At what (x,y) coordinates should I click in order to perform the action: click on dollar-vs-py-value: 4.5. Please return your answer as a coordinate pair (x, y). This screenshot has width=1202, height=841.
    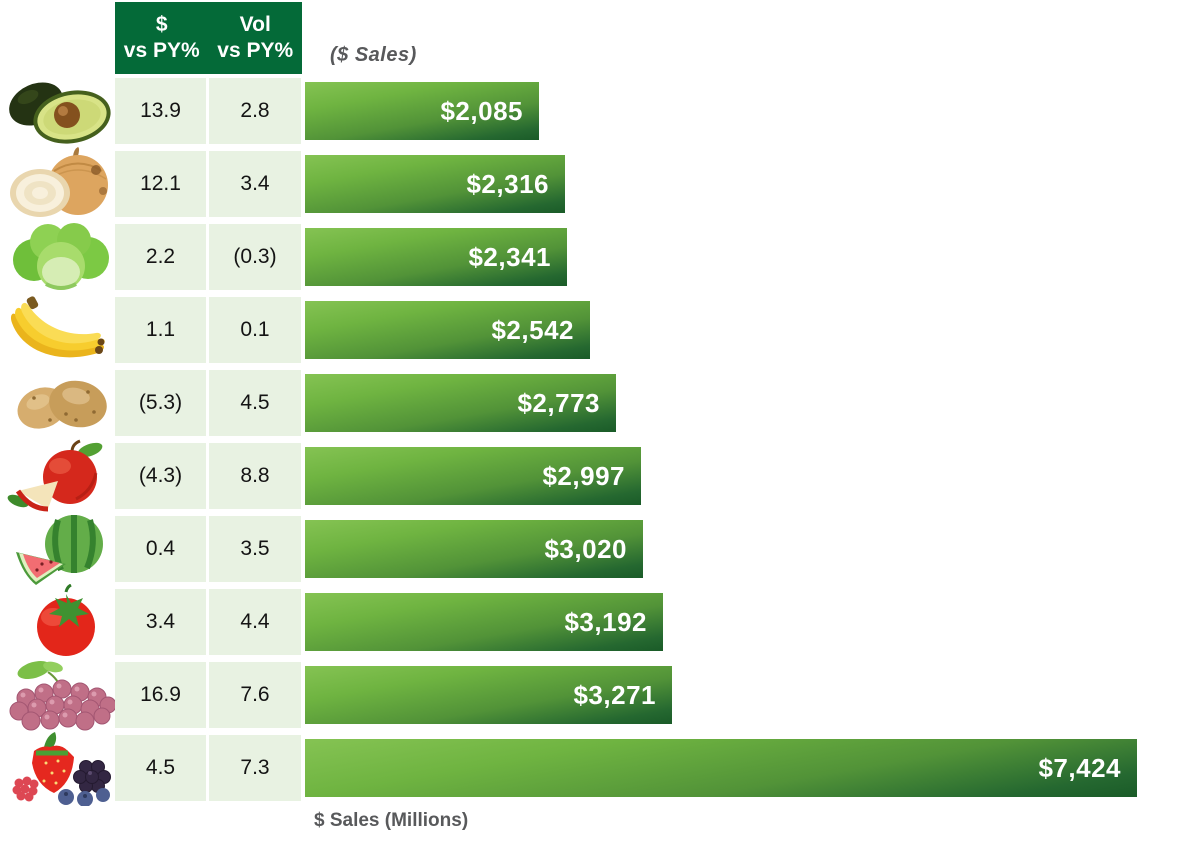
    Looking at the image, I should click on (160, 767).